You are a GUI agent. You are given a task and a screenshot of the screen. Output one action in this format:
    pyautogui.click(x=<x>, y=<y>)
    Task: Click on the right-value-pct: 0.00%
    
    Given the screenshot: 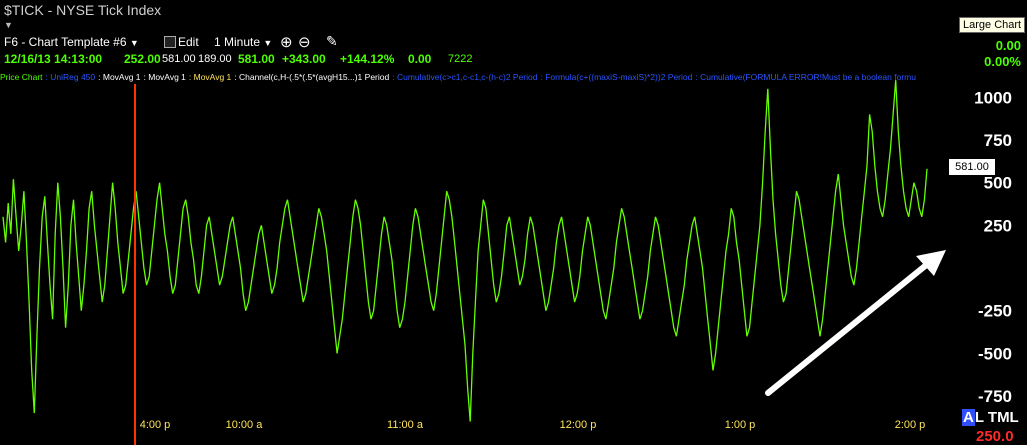 What is the action you would take?
    pyautogui.click(x=1002, y=61)
    